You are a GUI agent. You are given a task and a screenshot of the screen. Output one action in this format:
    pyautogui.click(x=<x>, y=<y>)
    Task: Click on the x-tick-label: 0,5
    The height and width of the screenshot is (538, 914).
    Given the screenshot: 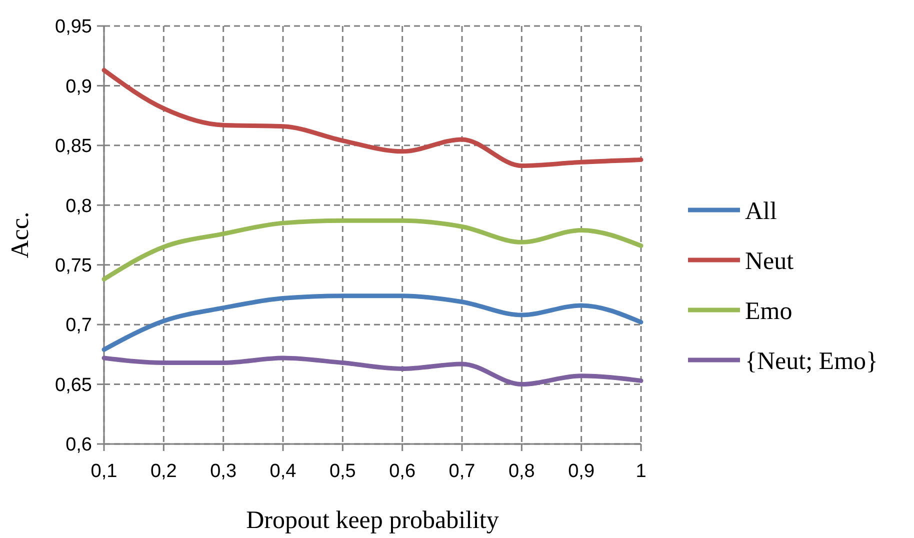 What is the action you would take?
    pyautogui.click(x=342, y=471)
    